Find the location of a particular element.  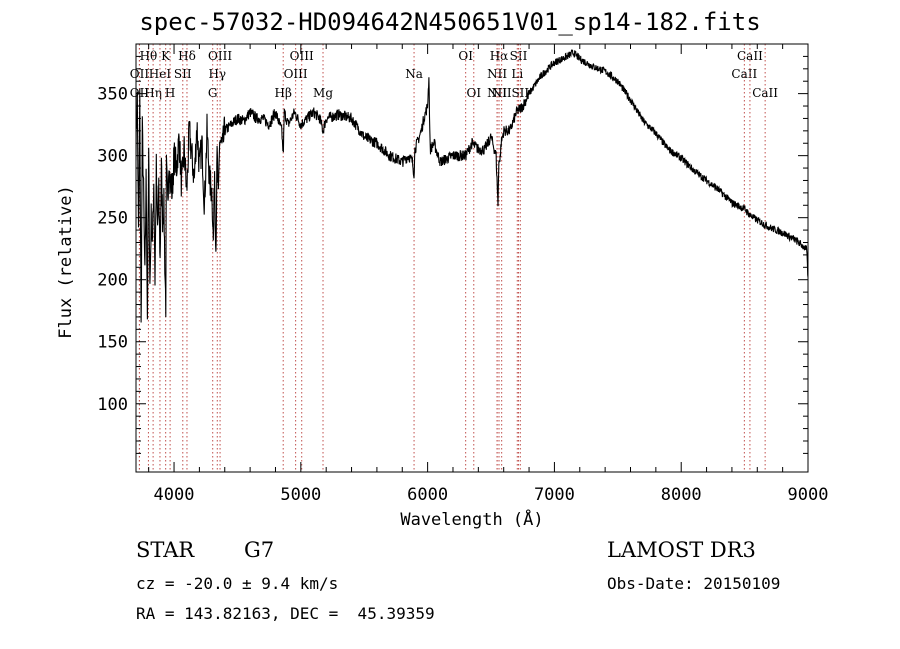

y-tick-label: 100 is located at coordinates (112, 405).